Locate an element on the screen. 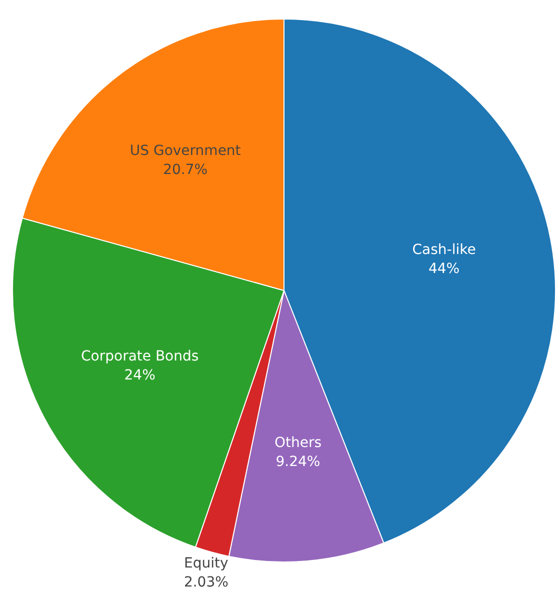 This screenshot has width=556, height=591. data-label: 44% is located at coordinates (444, 269).